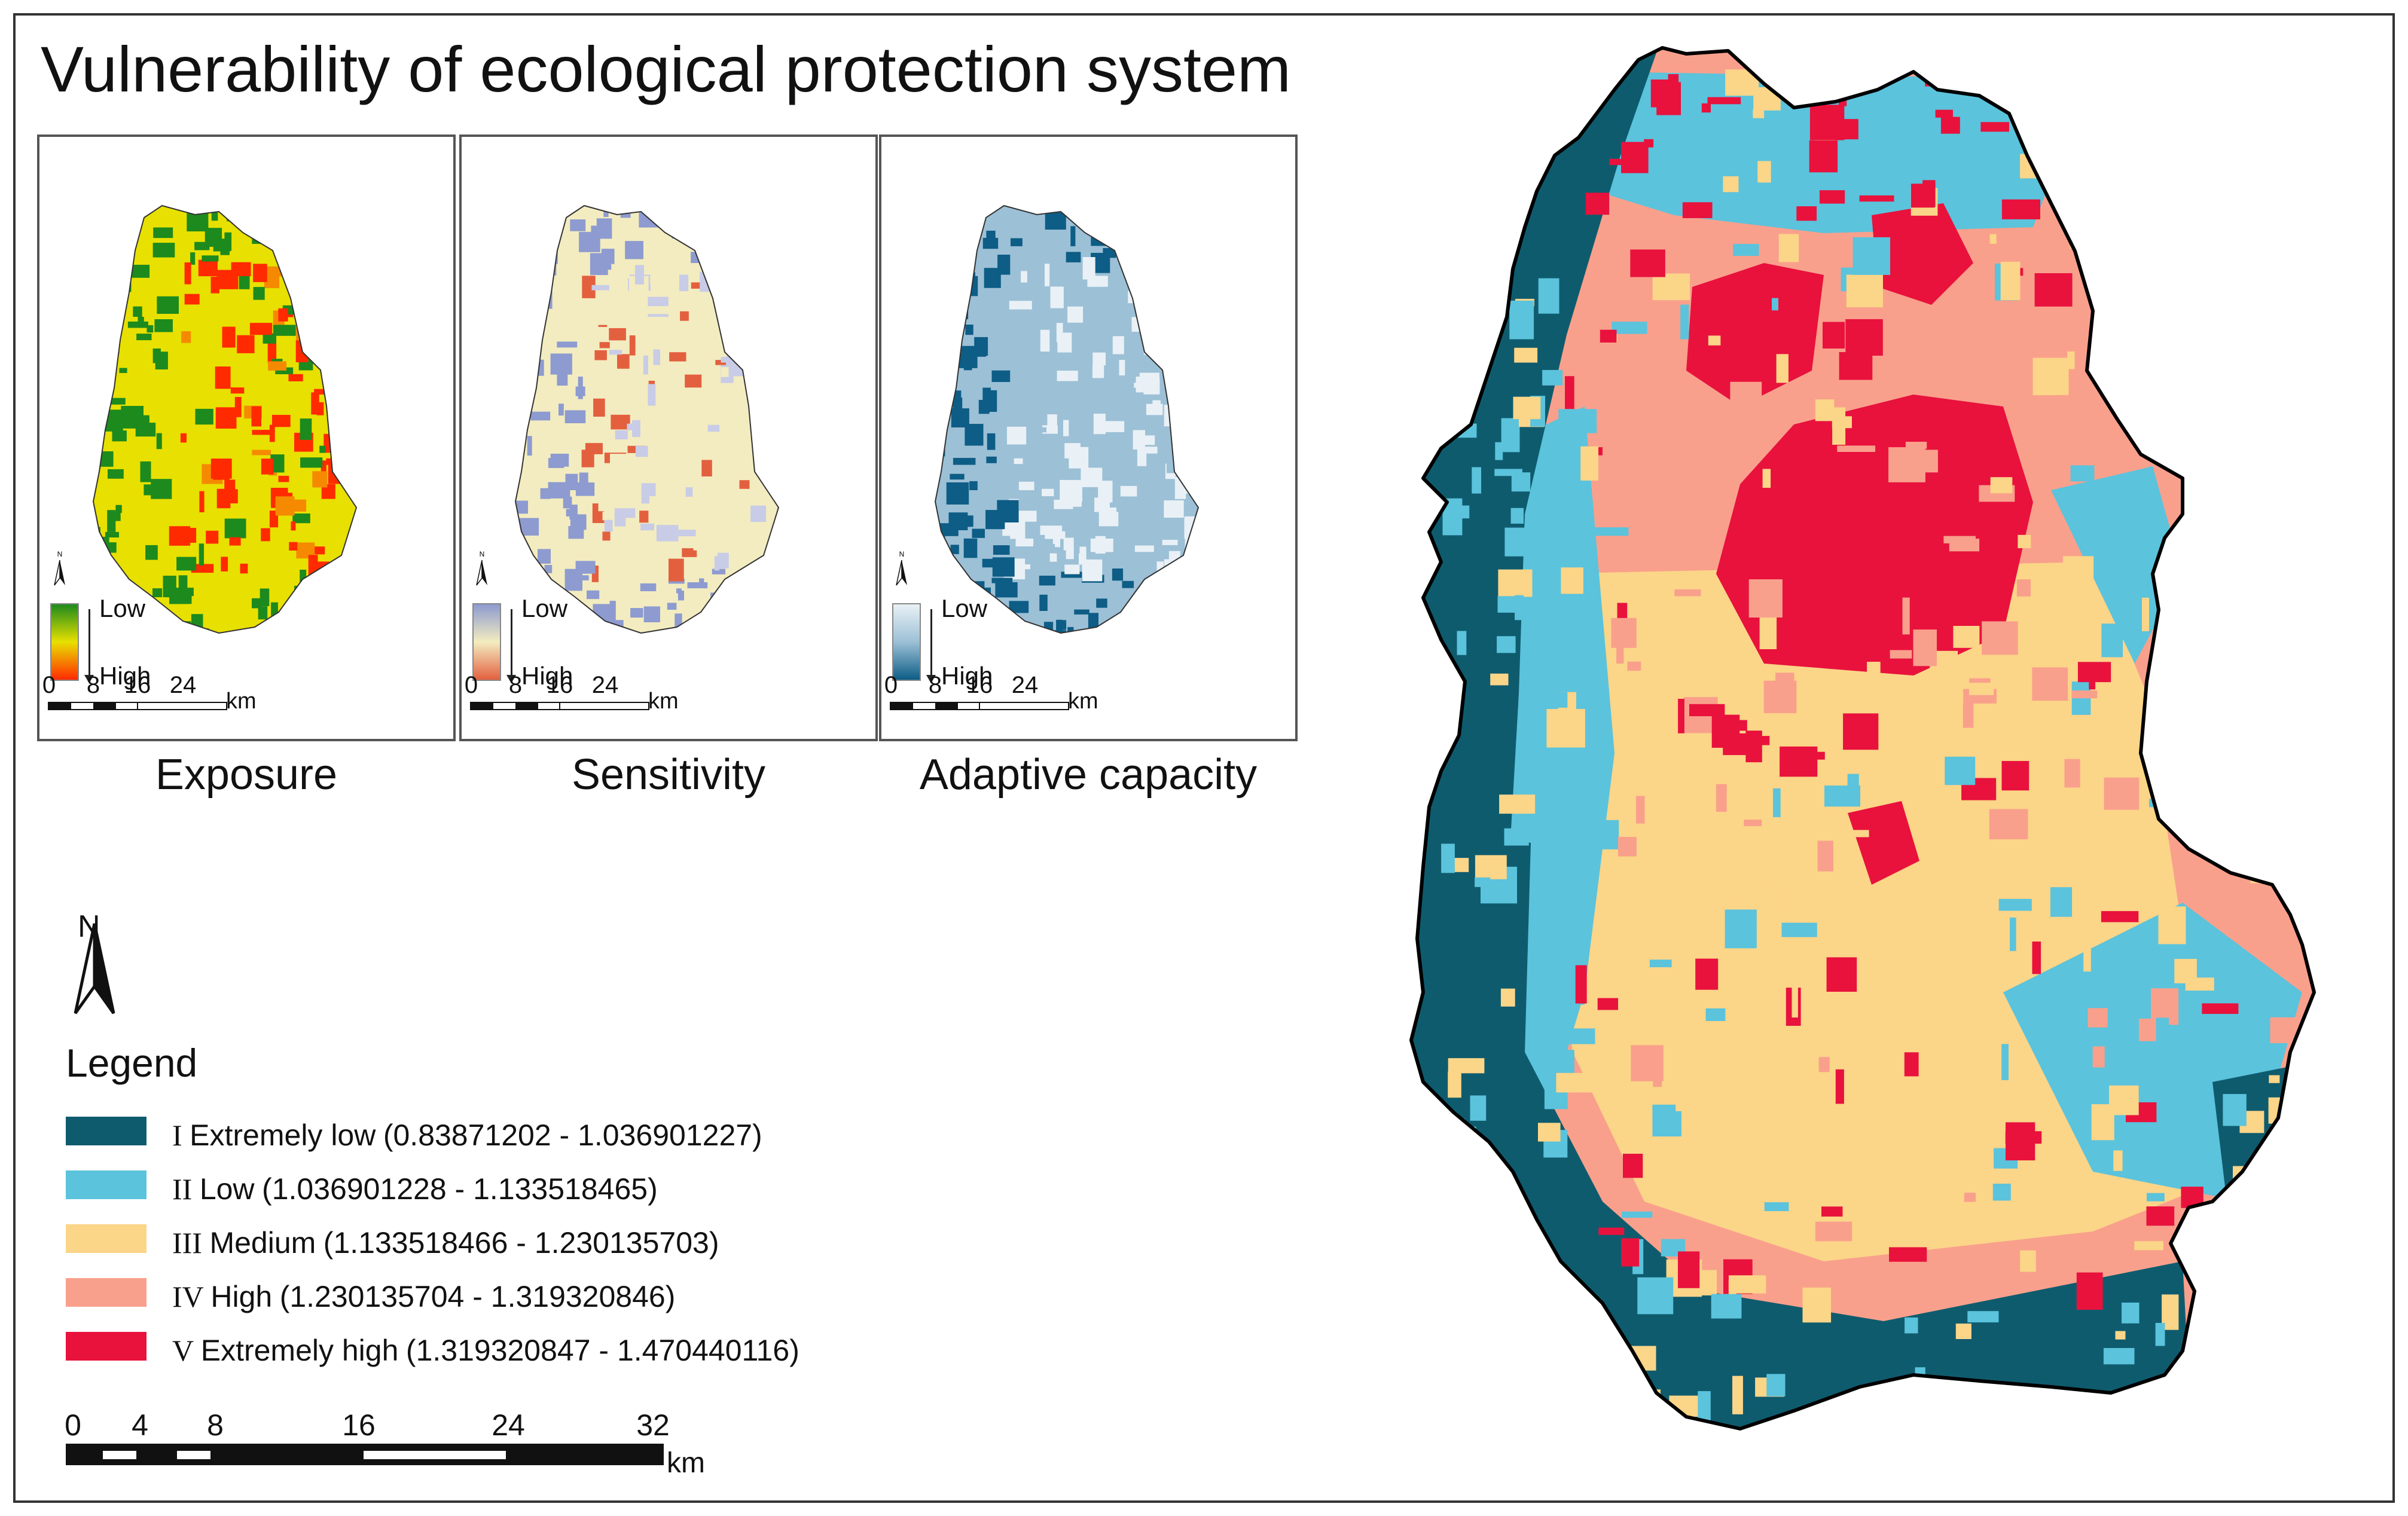 The height and width of the screenshot is (1516, 2408). Describe the element at coordinates (602, 1350) in the screenshot. I see `legend-range: (1.319320847 - 1.470440116)` at that location.